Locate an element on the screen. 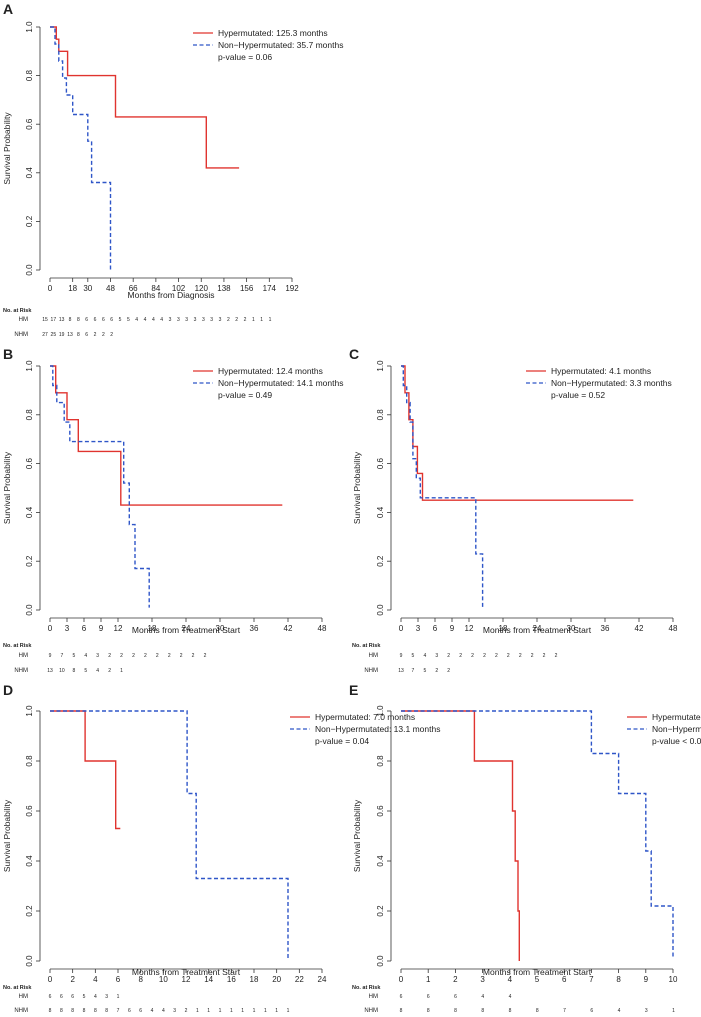  x-axis-title: Months from Treatment Start is located at coordinates (537, 630).